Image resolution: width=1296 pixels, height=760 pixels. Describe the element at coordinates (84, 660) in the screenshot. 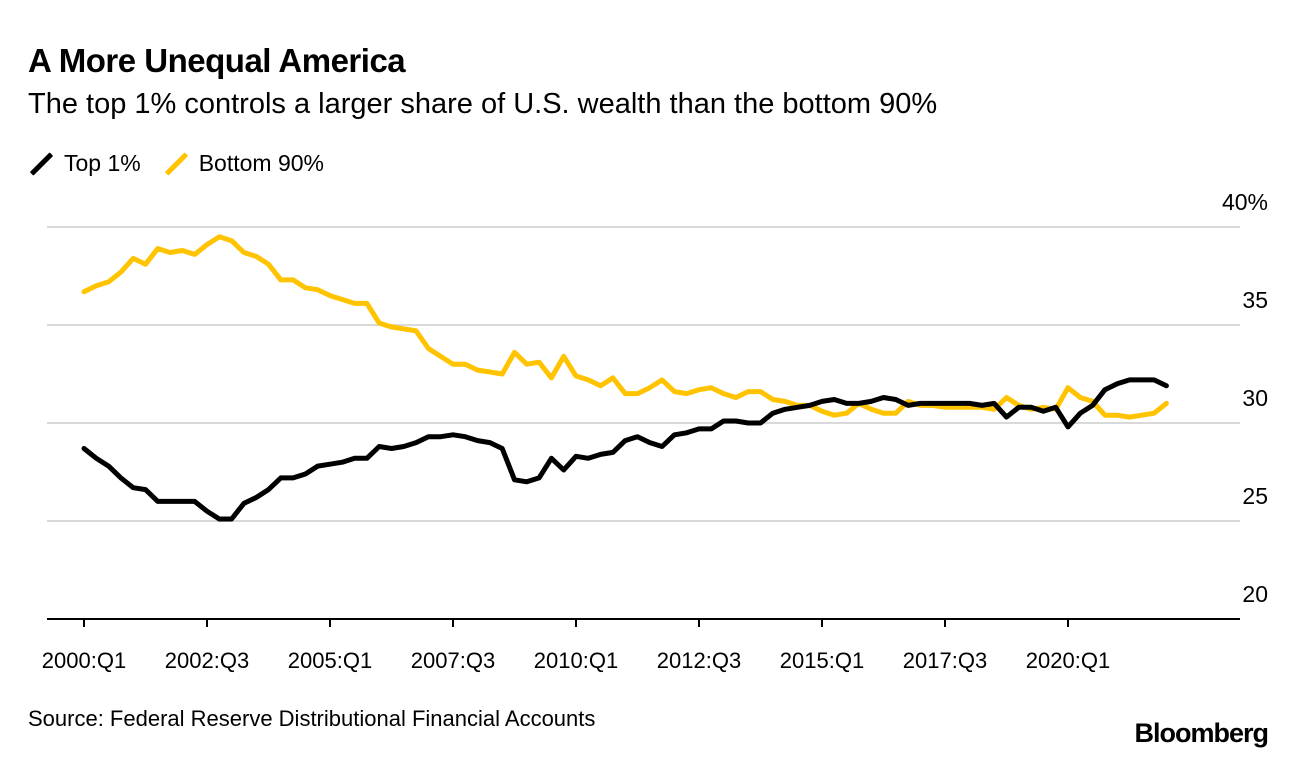

I see `x-tick-label: 2000:Q1` at that location.